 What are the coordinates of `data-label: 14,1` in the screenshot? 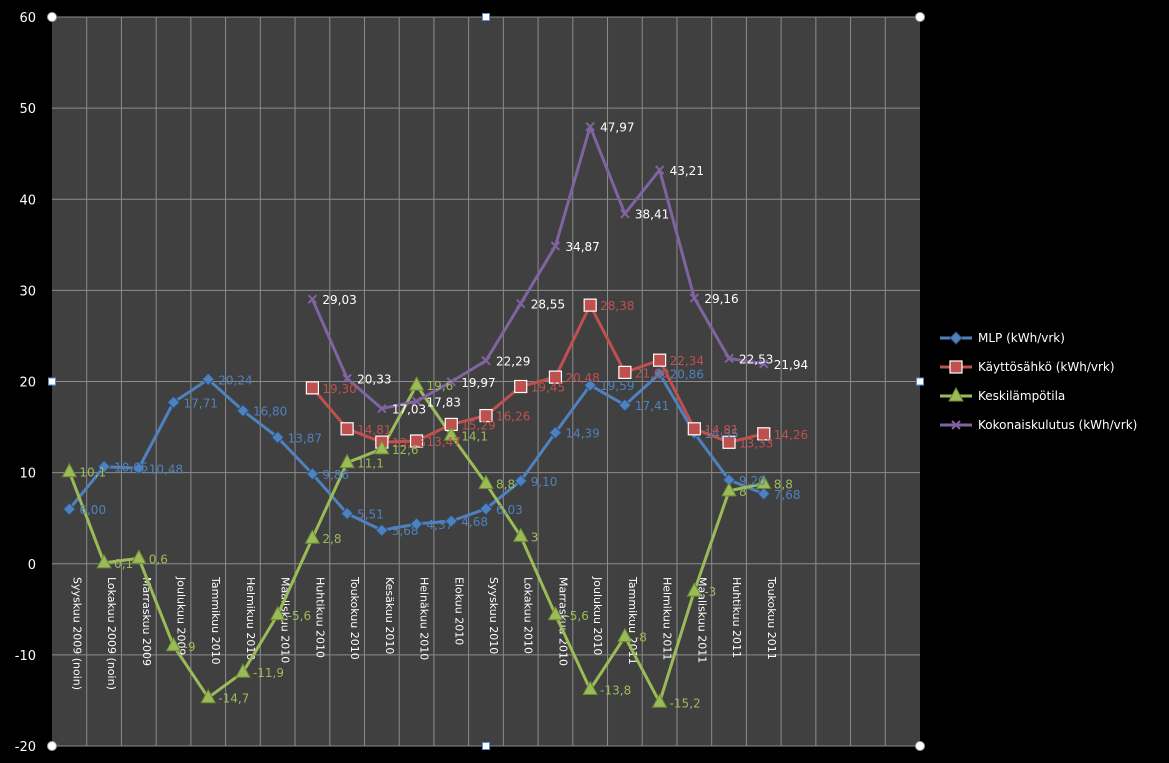 It's located at (474, 436).